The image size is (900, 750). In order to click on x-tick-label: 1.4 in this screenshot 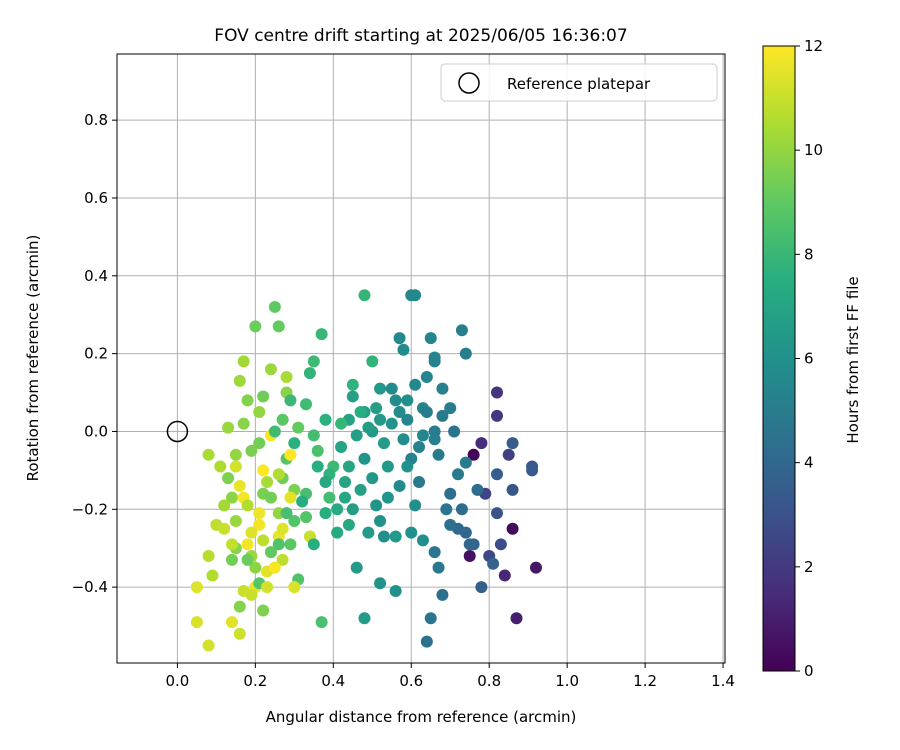, I will do `click(723, 681)`.